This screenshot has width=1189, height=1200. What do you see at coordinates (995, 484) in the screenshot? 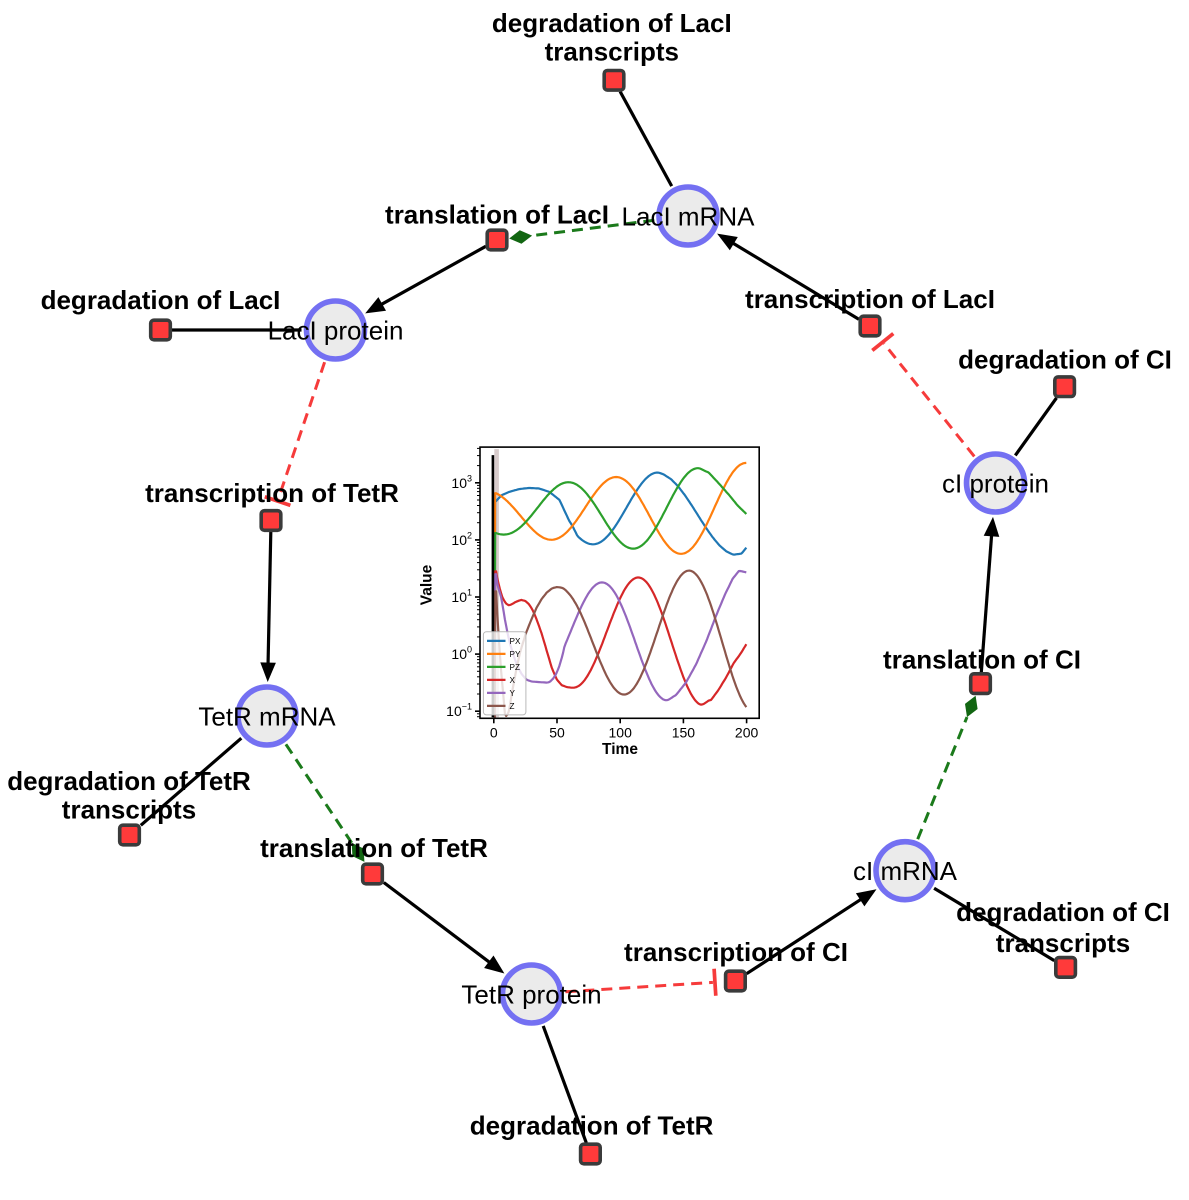
I see `svg-text: cI protein` at bounding box center [995, 484].